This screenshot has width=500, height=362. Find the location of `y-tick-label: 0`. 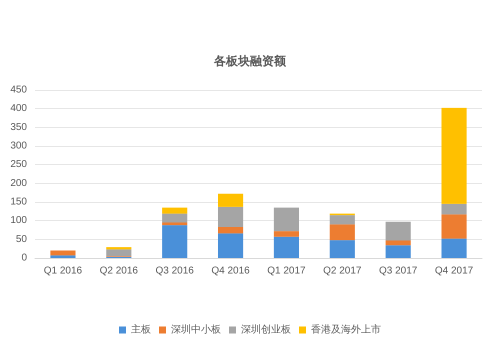

y-tick-label: 0 is located at coordinates (24, 258).